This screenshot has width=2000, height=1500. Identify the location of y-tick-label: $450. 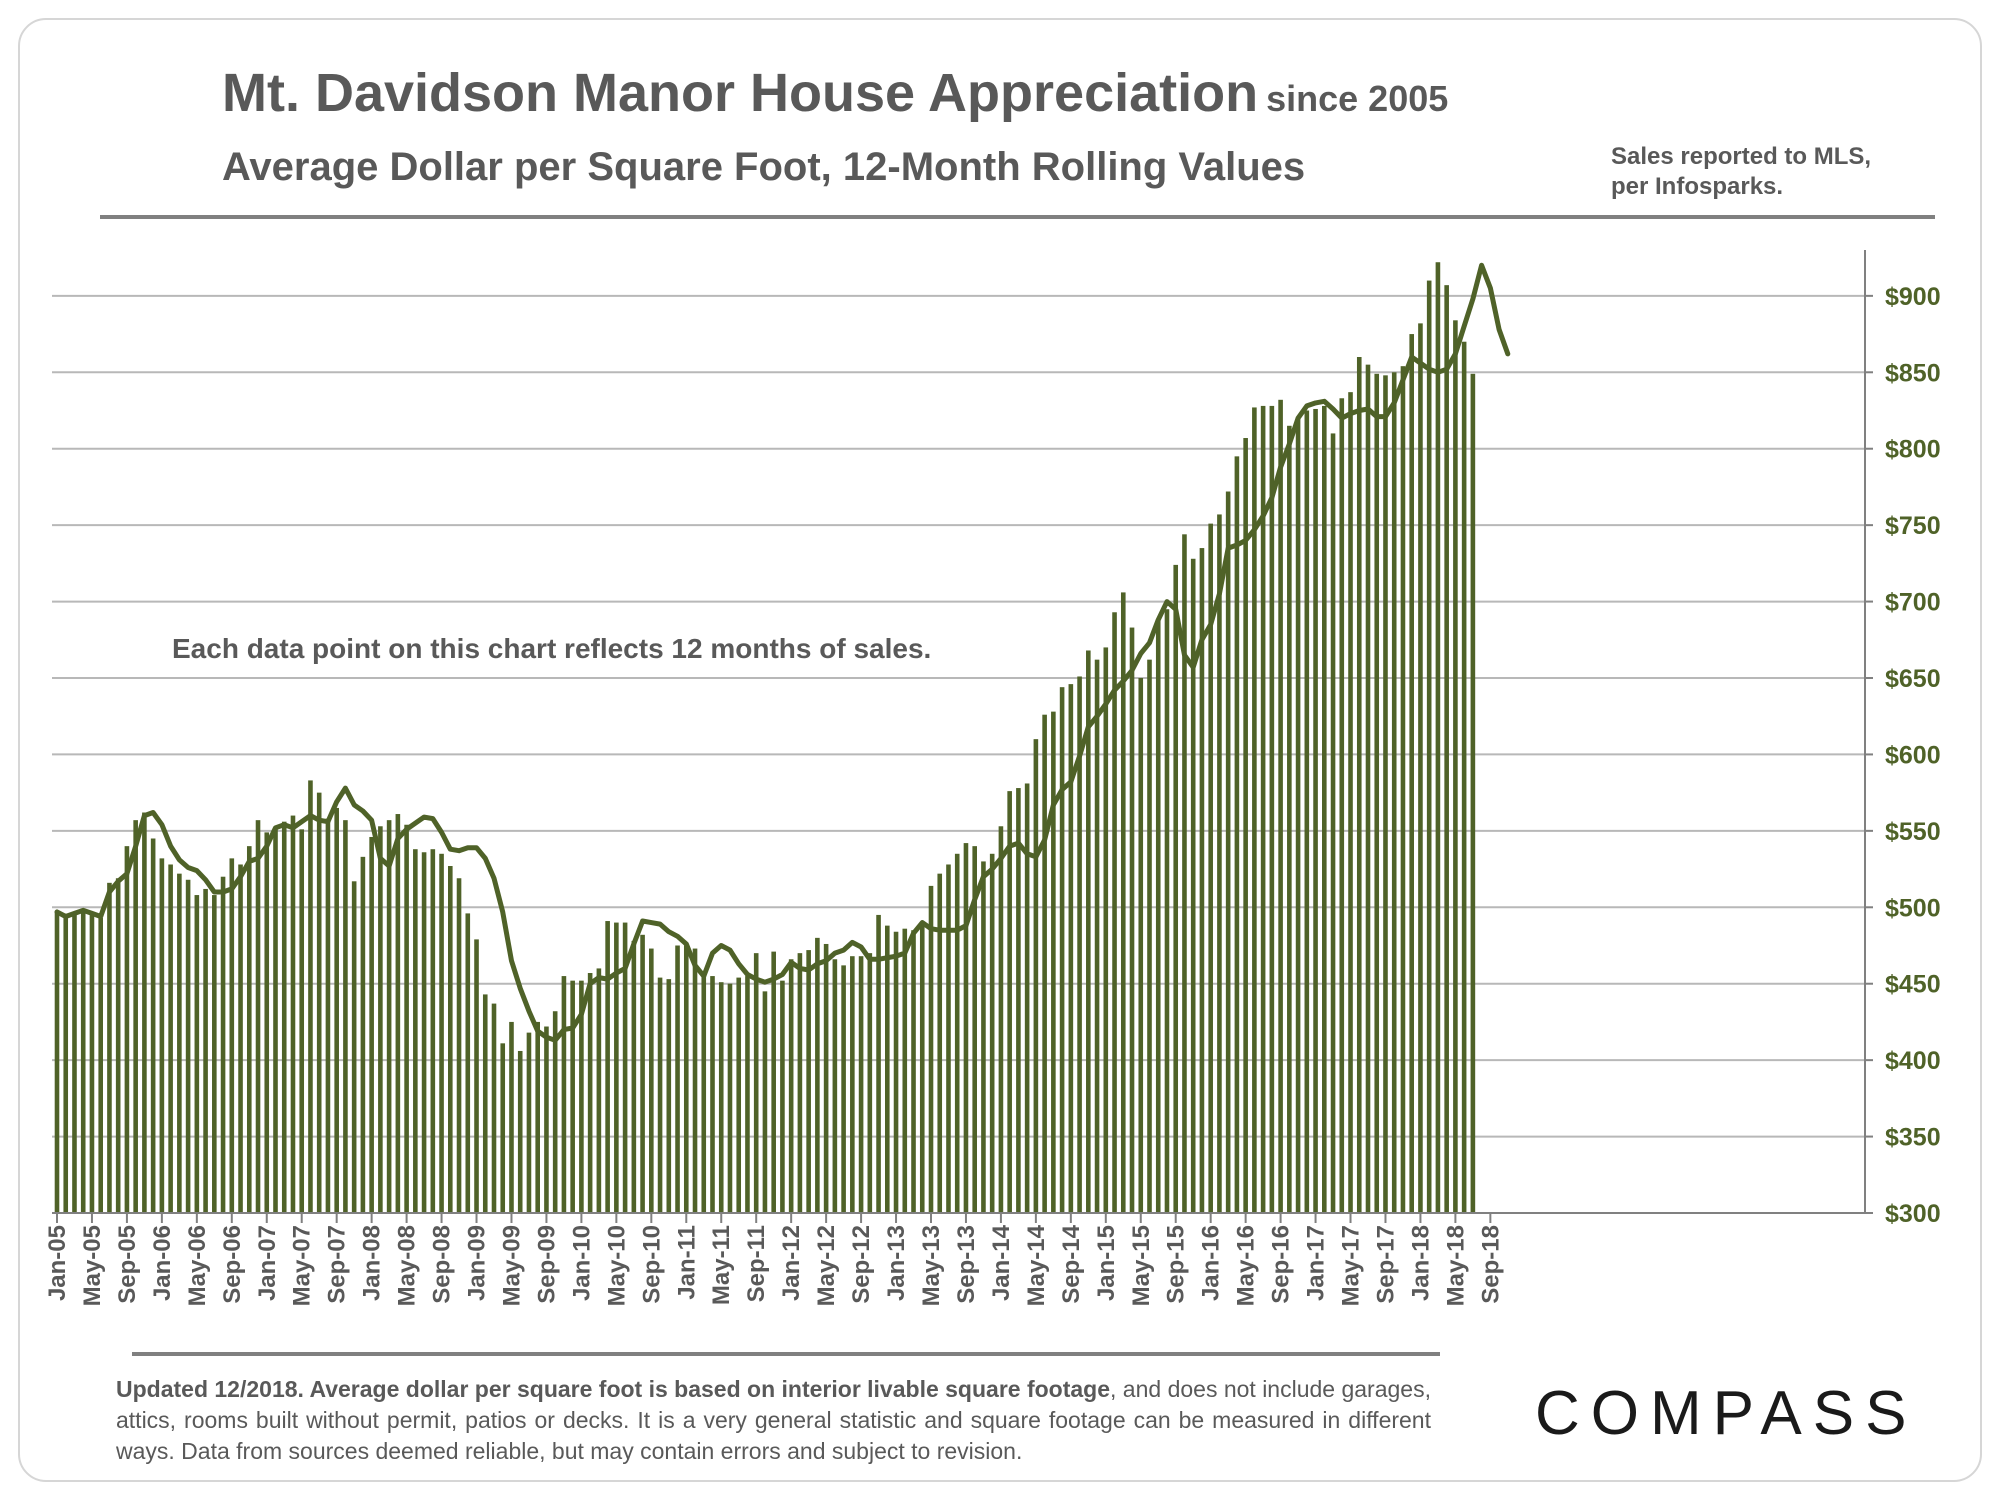
(1913, 985).